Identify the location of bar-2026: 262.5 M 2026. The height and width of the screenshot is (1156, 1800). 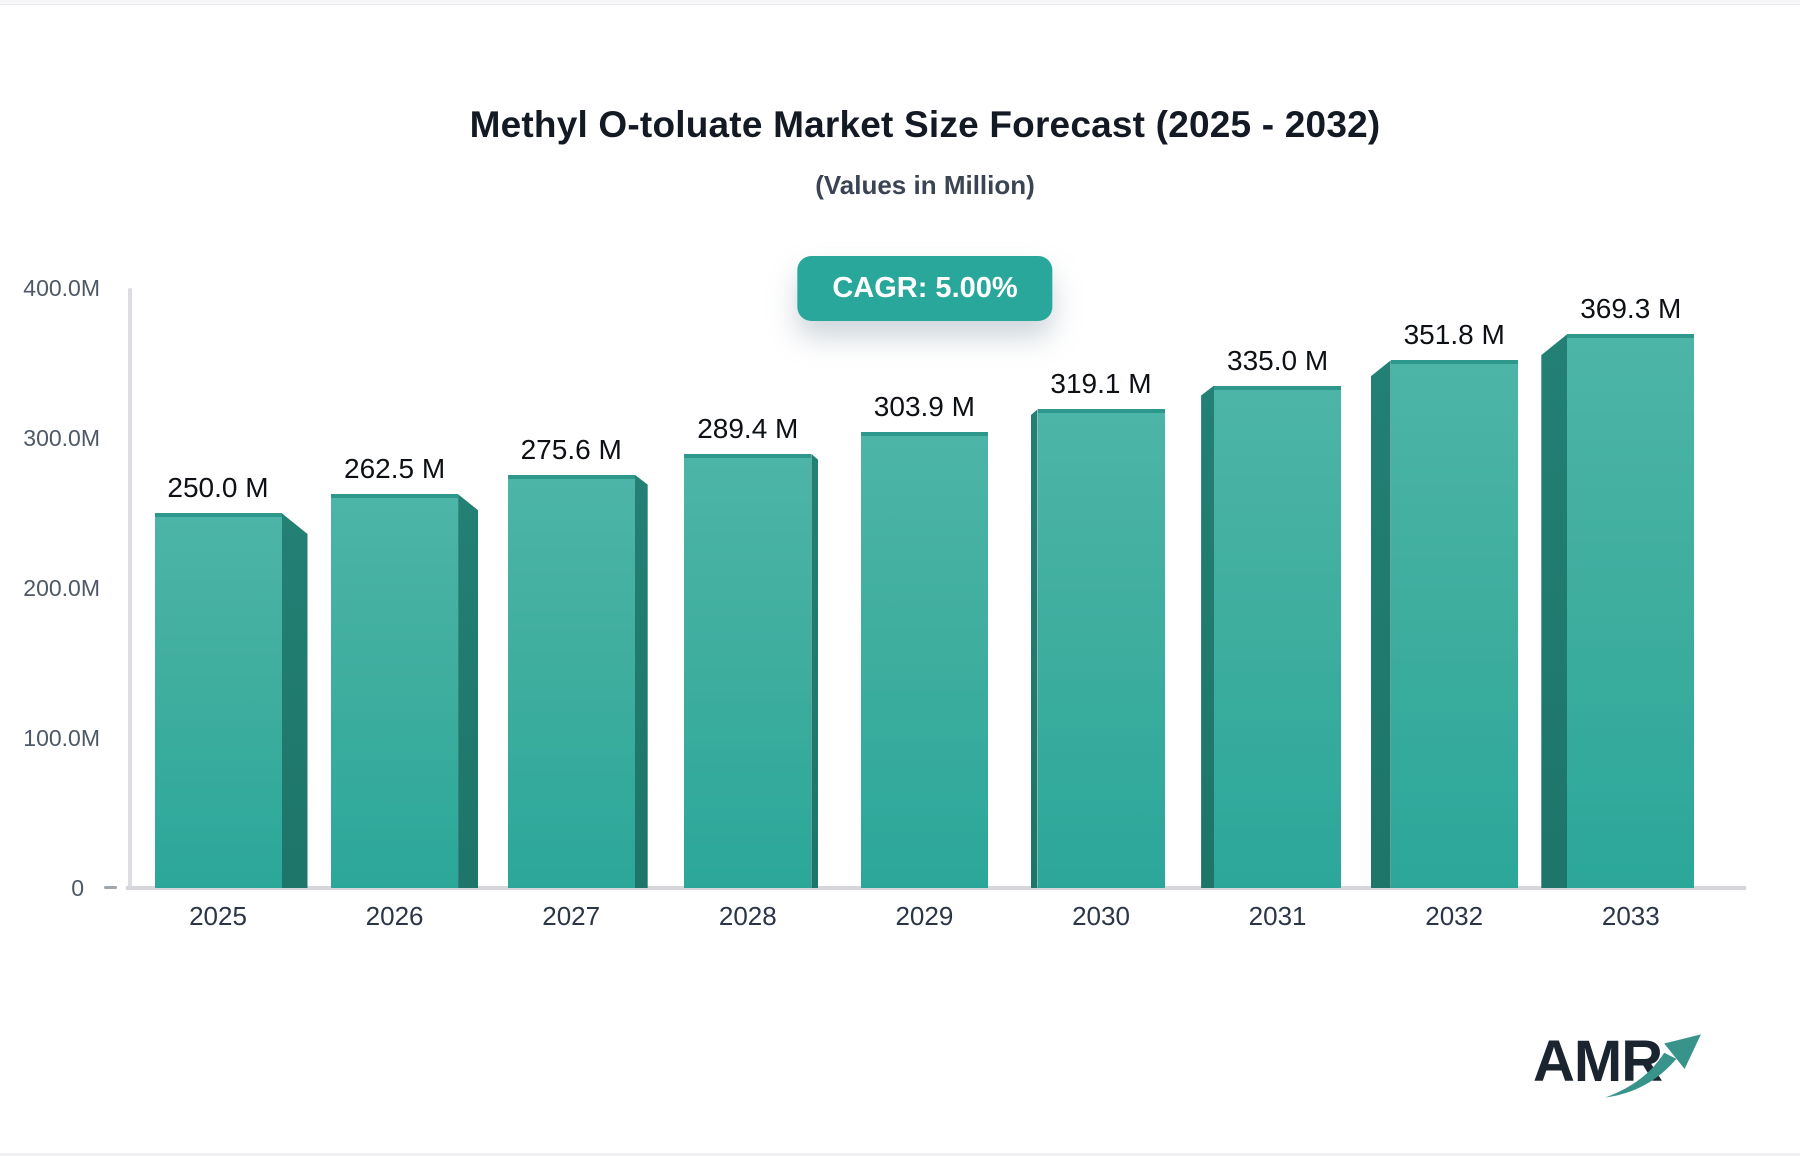
(405, 692).